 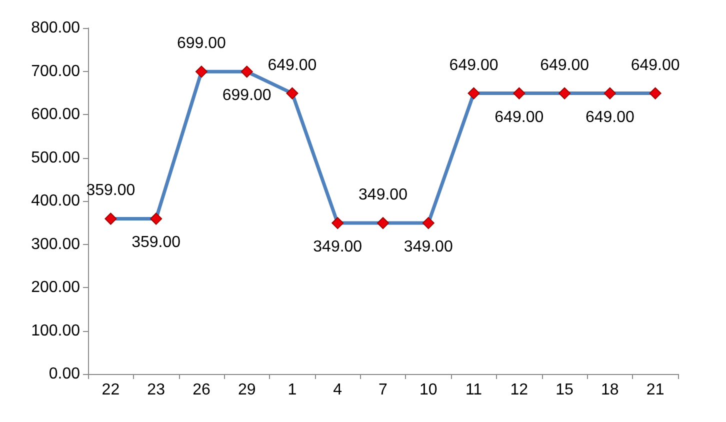 What do you see at coordinates (428, 390) in the screenshot?
I see `x-tick-label: 10` at bounding box center [428, 390].